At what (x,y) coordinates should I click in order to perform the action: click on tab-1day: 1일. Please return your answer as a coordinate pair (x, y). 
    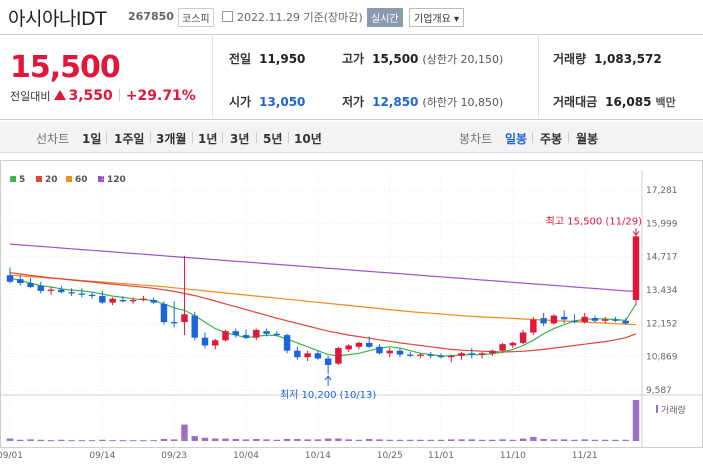
    Looking at the image, I should click on (92, 139).